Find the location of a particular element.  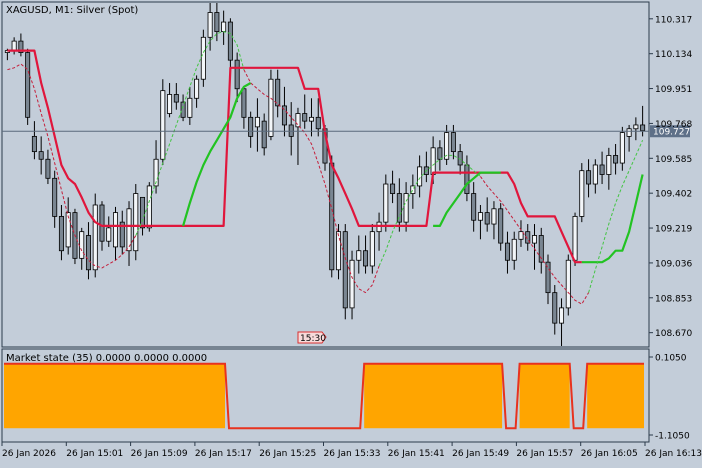

time-axis-label: 26 Jan 16:05 is located at coordinates (609, 454).